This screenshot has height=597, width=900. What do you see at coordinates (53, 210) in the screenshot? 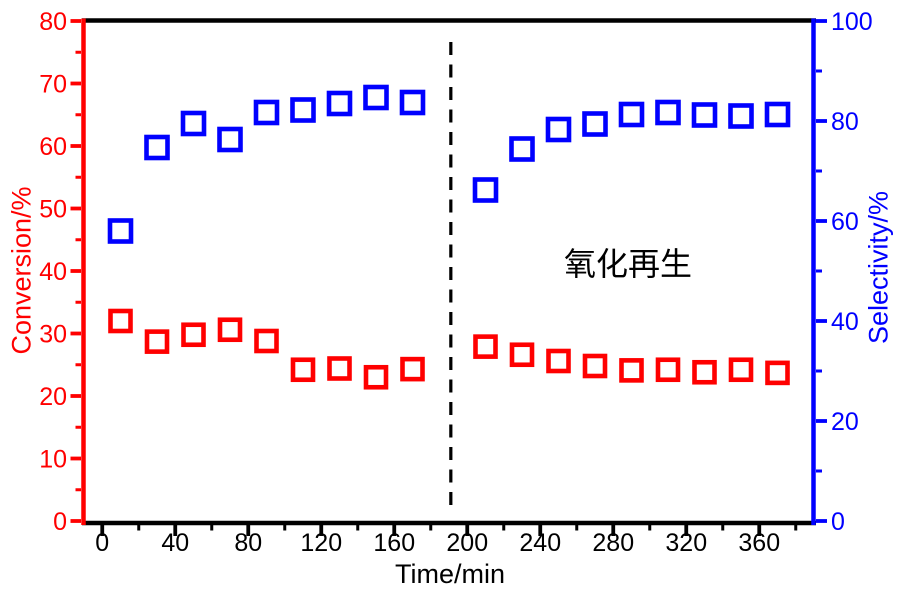
I see `left-tick-label: 50` at bounding box center [53, 210].